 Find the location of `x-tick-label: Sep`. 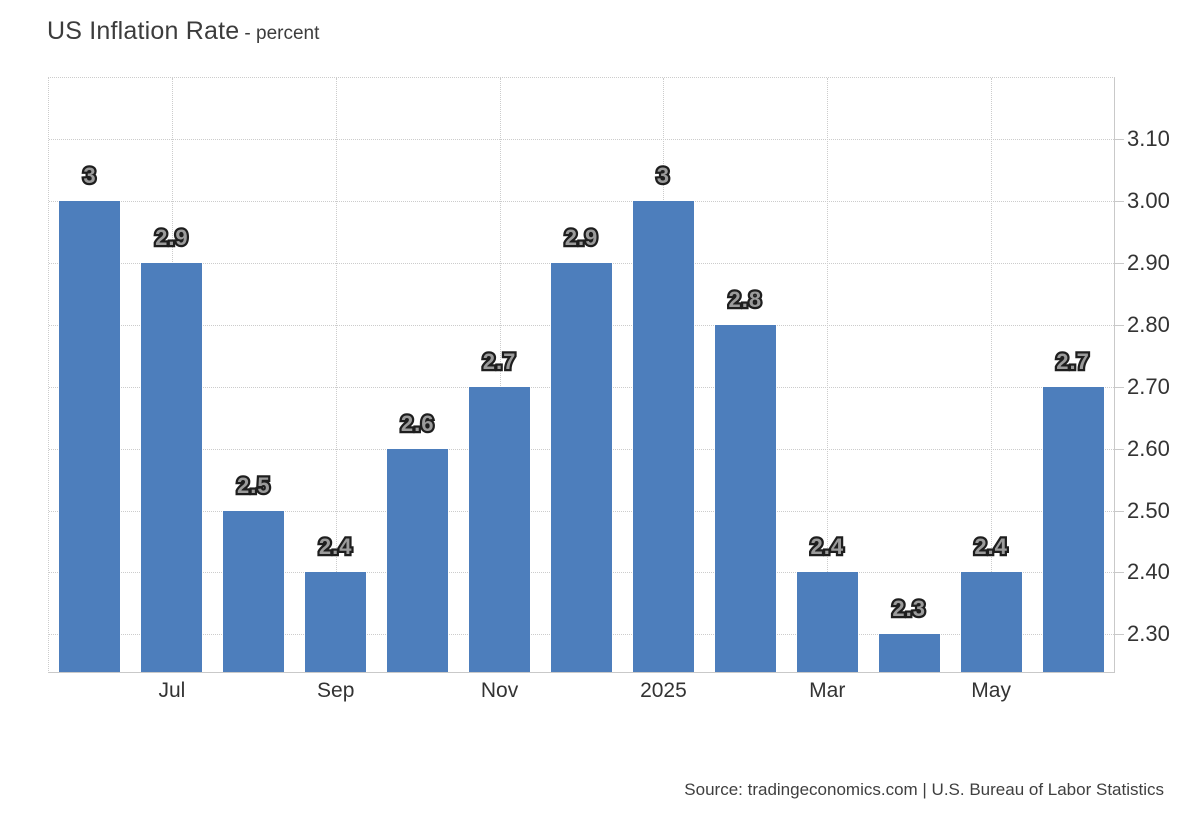

x-tick-label: Sep is located at coordinates (336, 690).